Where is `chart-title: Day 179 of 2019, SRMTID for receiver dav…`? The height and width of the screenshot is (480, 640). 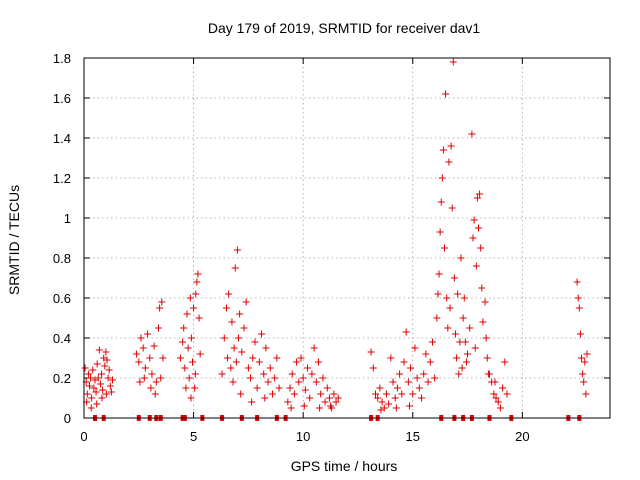
chart-title: Day 179 of 2019, SRMTID for receiver dav… is located at coordinates (344, 28).